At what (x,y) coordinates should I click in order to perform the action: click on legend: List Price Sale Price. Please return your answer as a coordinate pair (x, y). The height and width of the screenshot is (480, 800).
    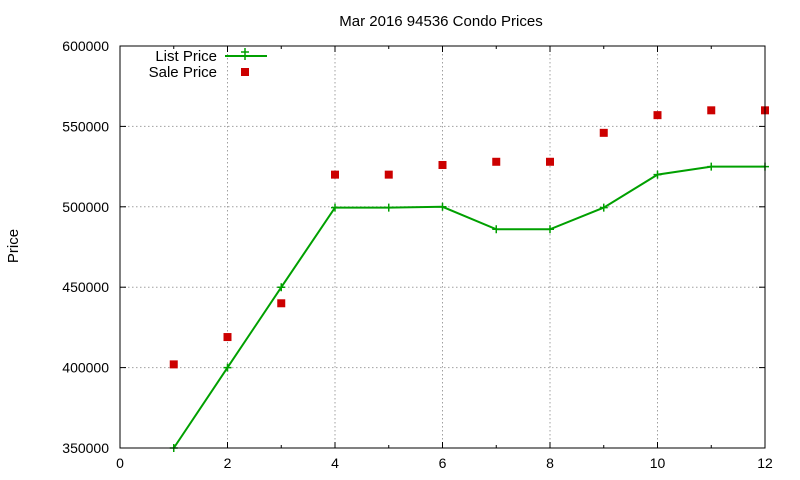
    Looking at the image, I should click on (208, 64).